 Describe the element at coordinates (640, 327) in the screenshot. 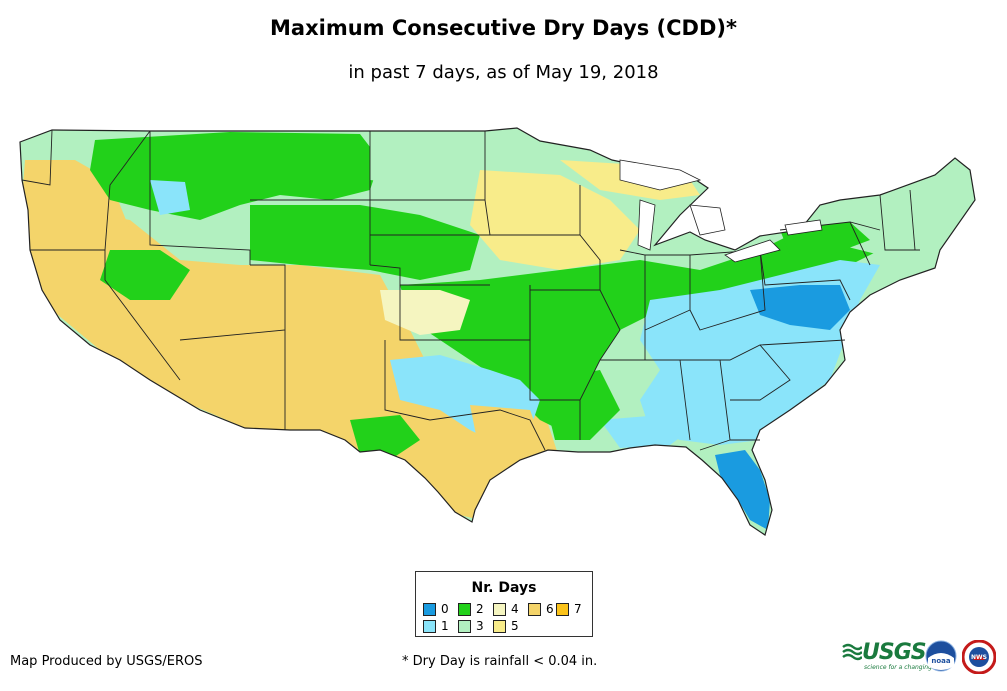

I see `region-midwest-2days` at that location.